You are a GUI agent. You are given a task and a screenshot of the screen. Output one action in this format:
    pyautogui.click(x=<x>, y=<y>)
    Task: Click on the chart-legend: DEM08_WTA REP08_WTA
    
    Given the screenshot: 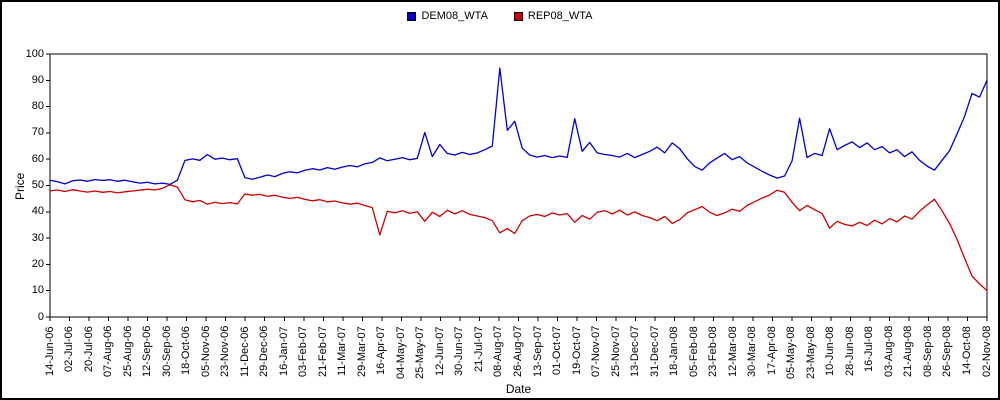 What is the action you would take?
    pyautogui.click(x=500, y=16)
    